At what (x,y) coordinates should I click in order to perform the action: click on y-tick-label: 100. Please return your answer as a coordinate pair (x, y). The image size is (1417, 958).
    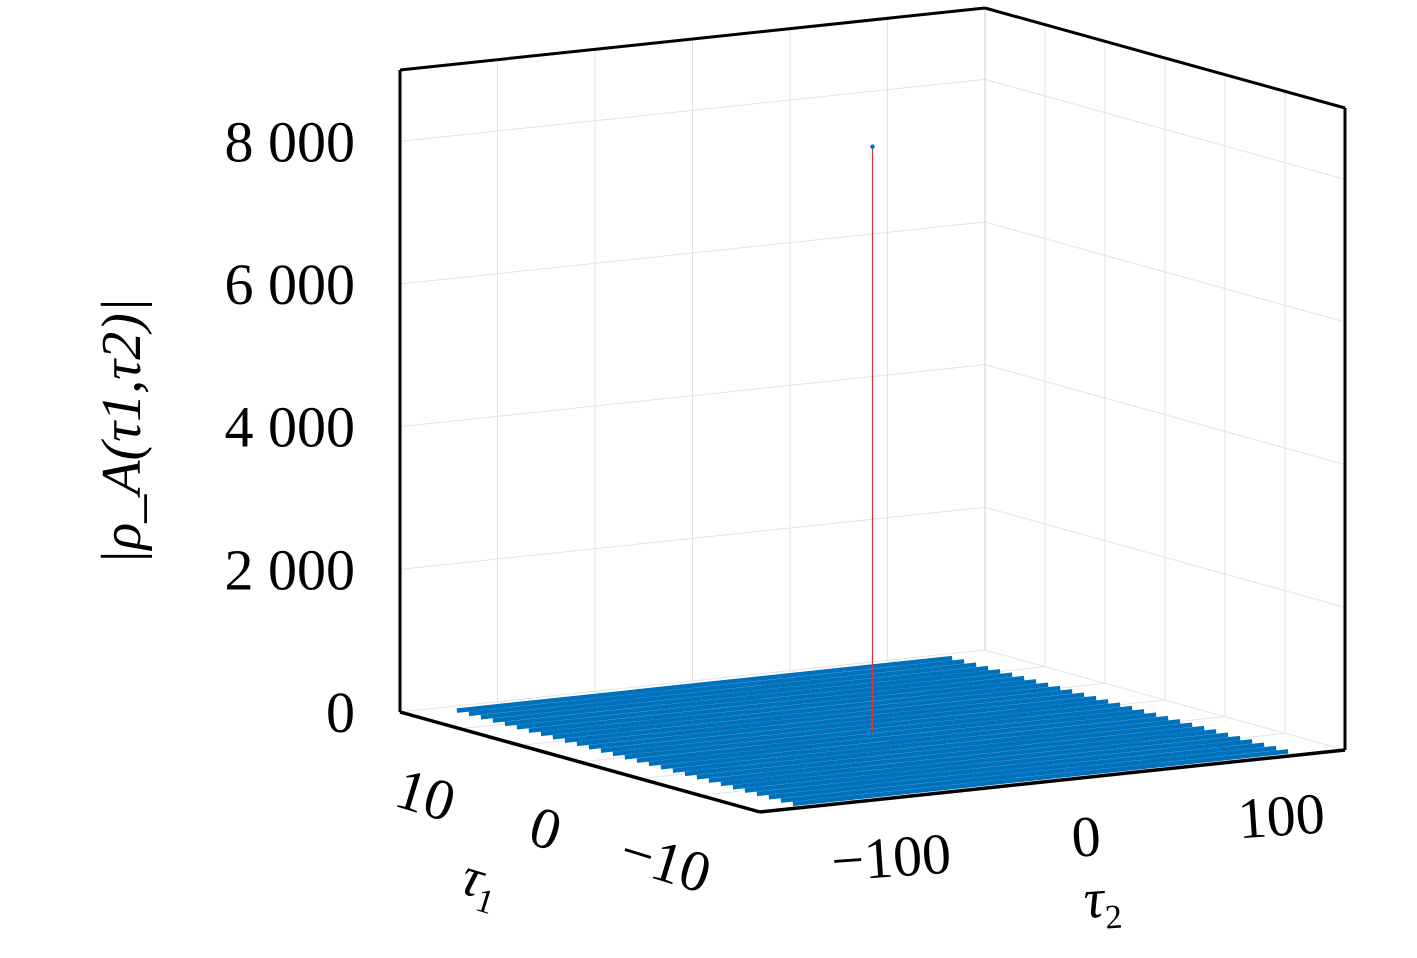
    Looking at the image, I should click on (1280, 815).